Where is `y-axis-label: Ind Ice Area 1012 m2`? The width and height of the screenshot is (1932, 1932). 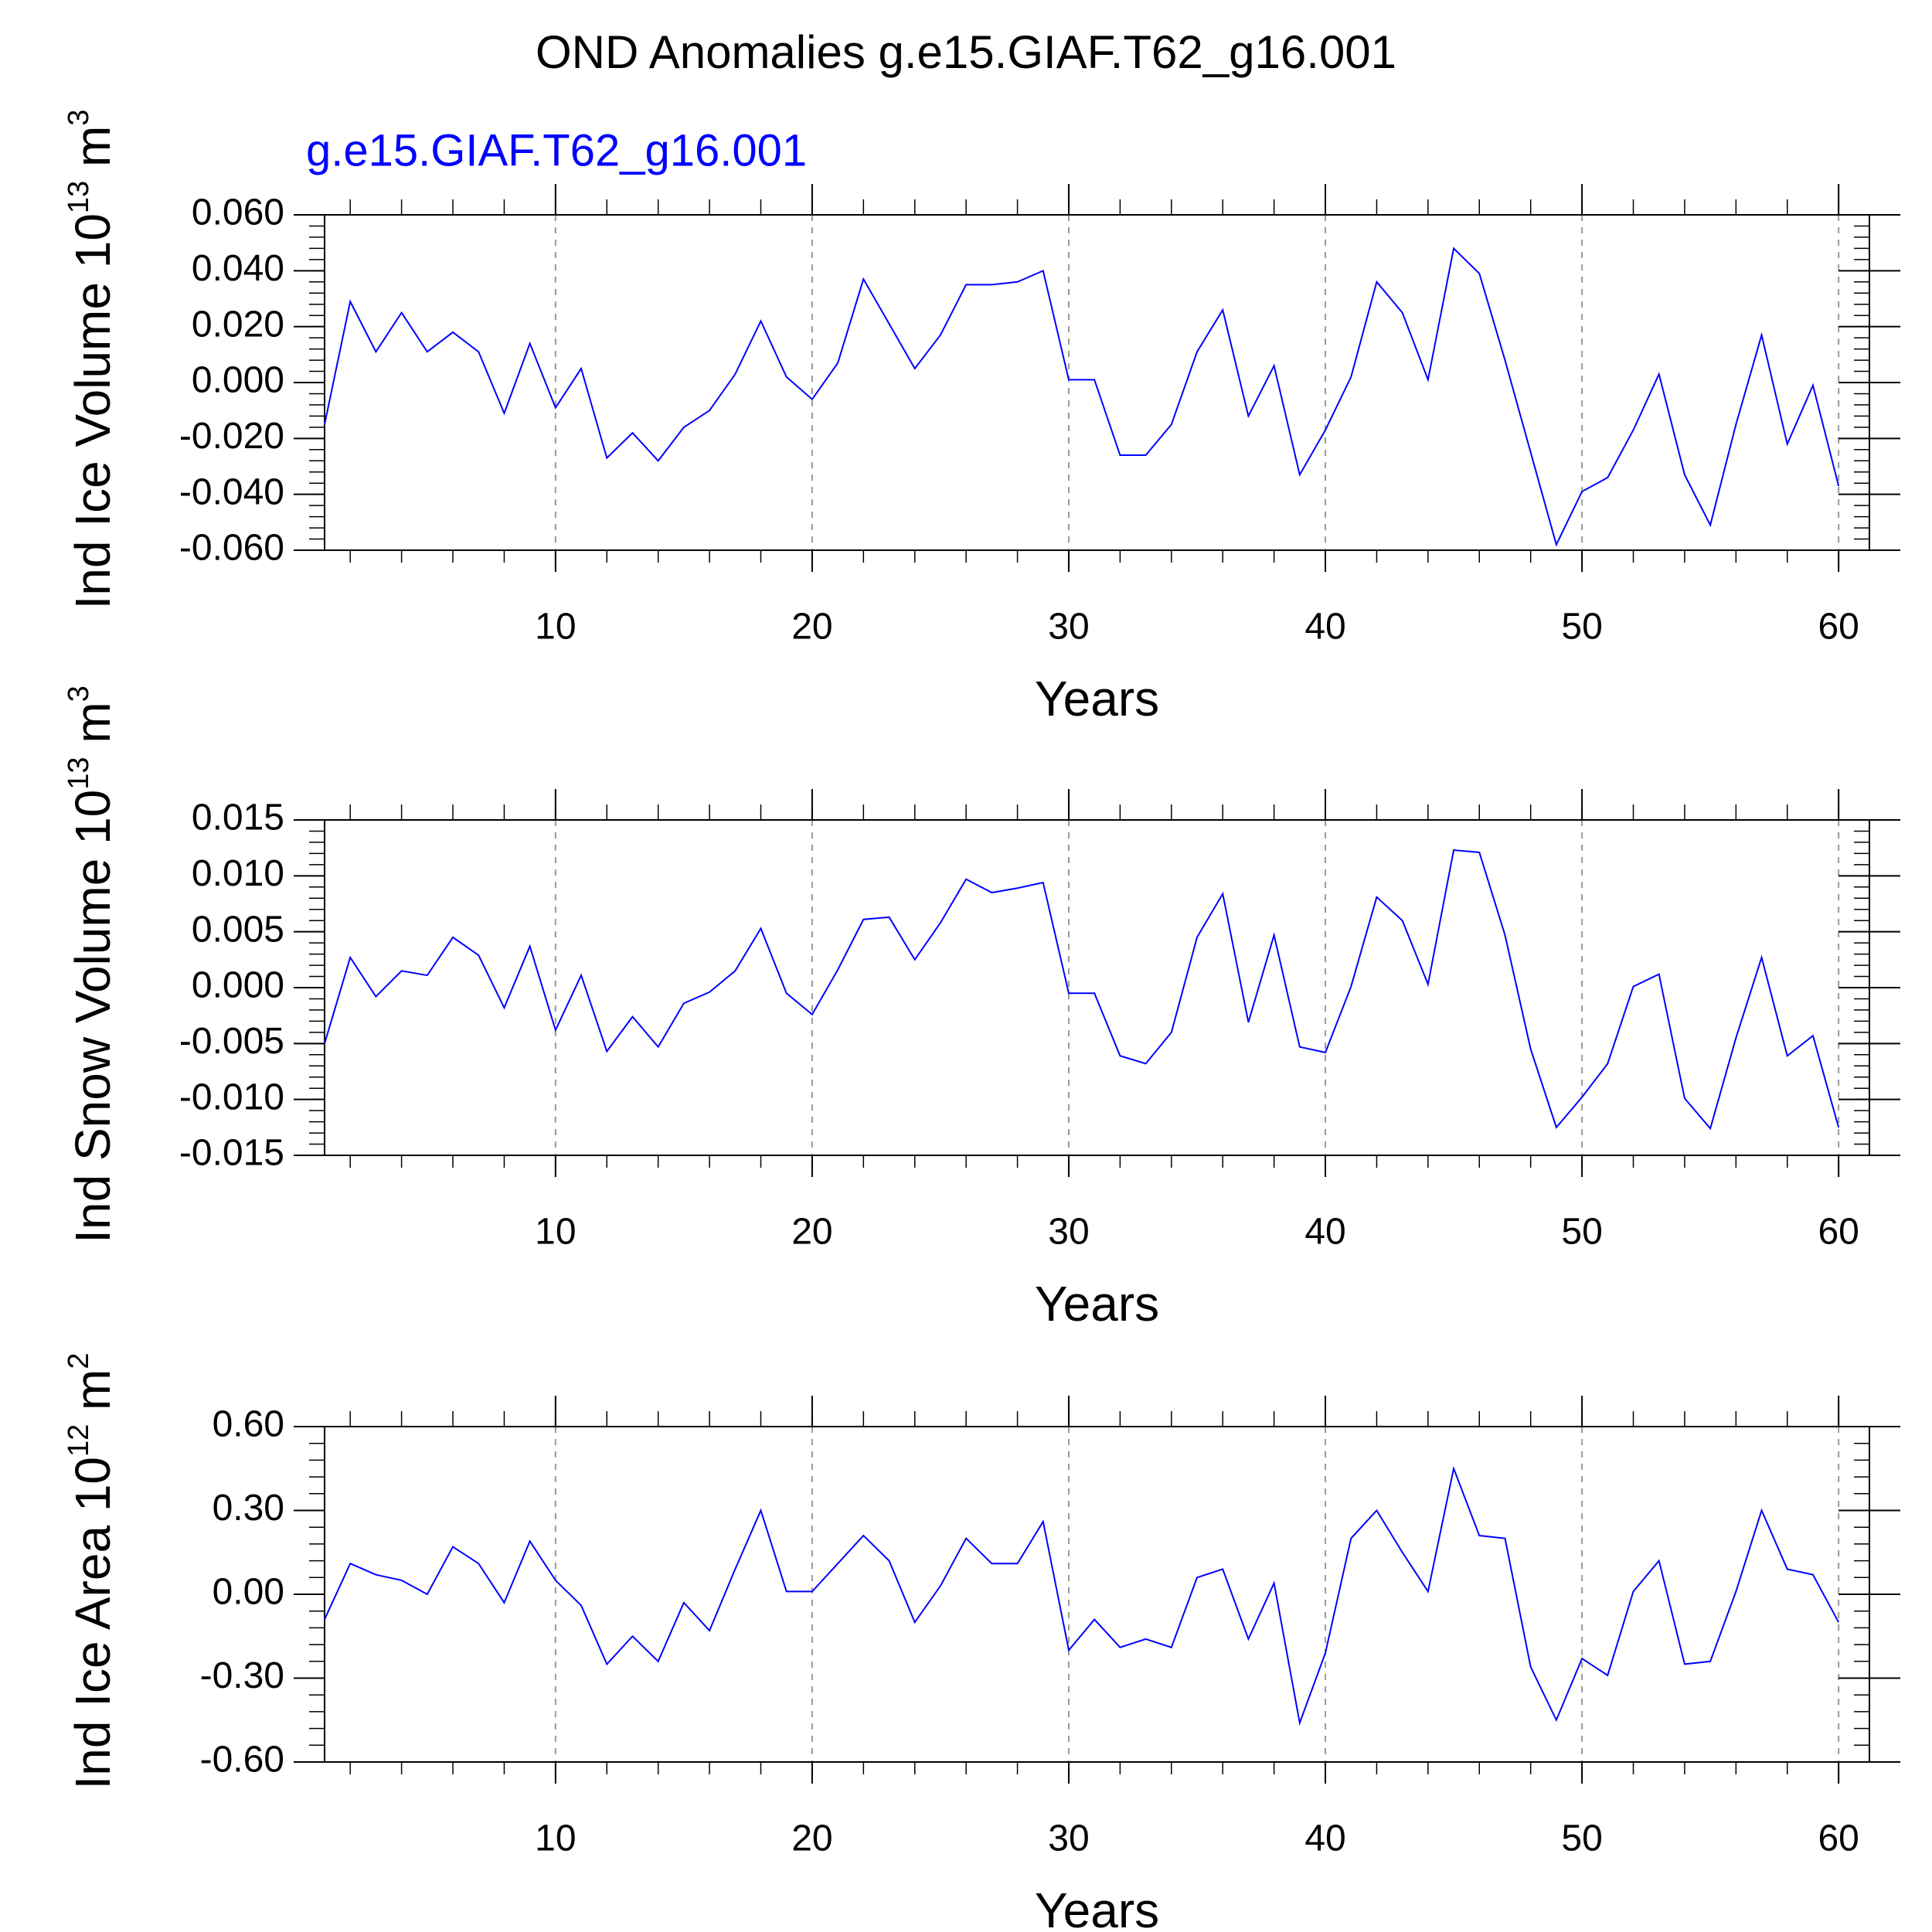
y-axis-label: Ind Ice Area 1012 m2 is located at coordinates (92, 1570).